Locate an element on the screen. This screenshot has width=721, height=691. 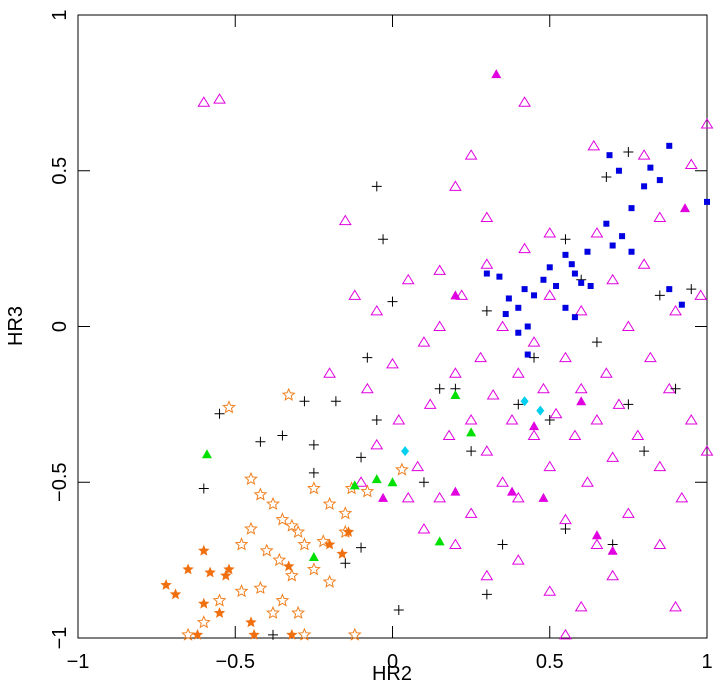
y-tick-label: 1 is located at coordinates (60, 14).